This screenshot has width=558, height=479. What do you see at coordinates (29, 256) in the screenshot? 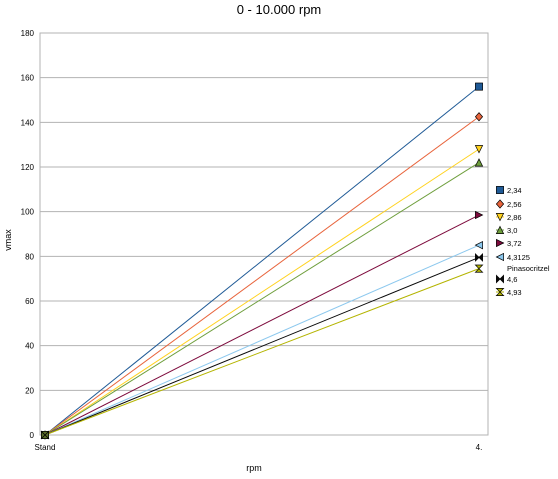
I see `y-tick-label: 80` at bounding box center [29, 256].